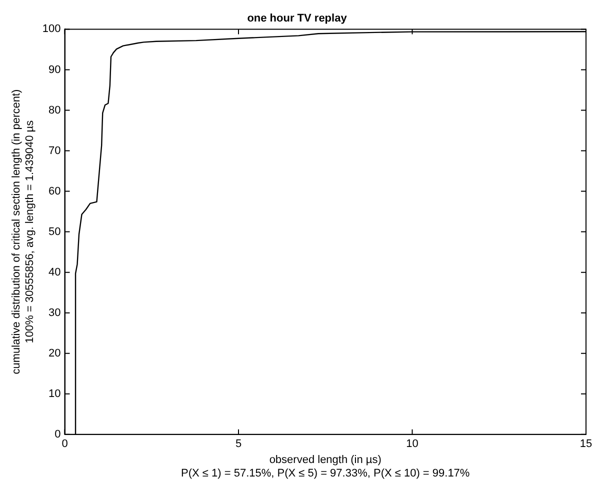 The image size is (606, 488). Describe the element at coordinates (297, 18) in the screenshot. I see `chart-title: one hour TV replay` at that location.